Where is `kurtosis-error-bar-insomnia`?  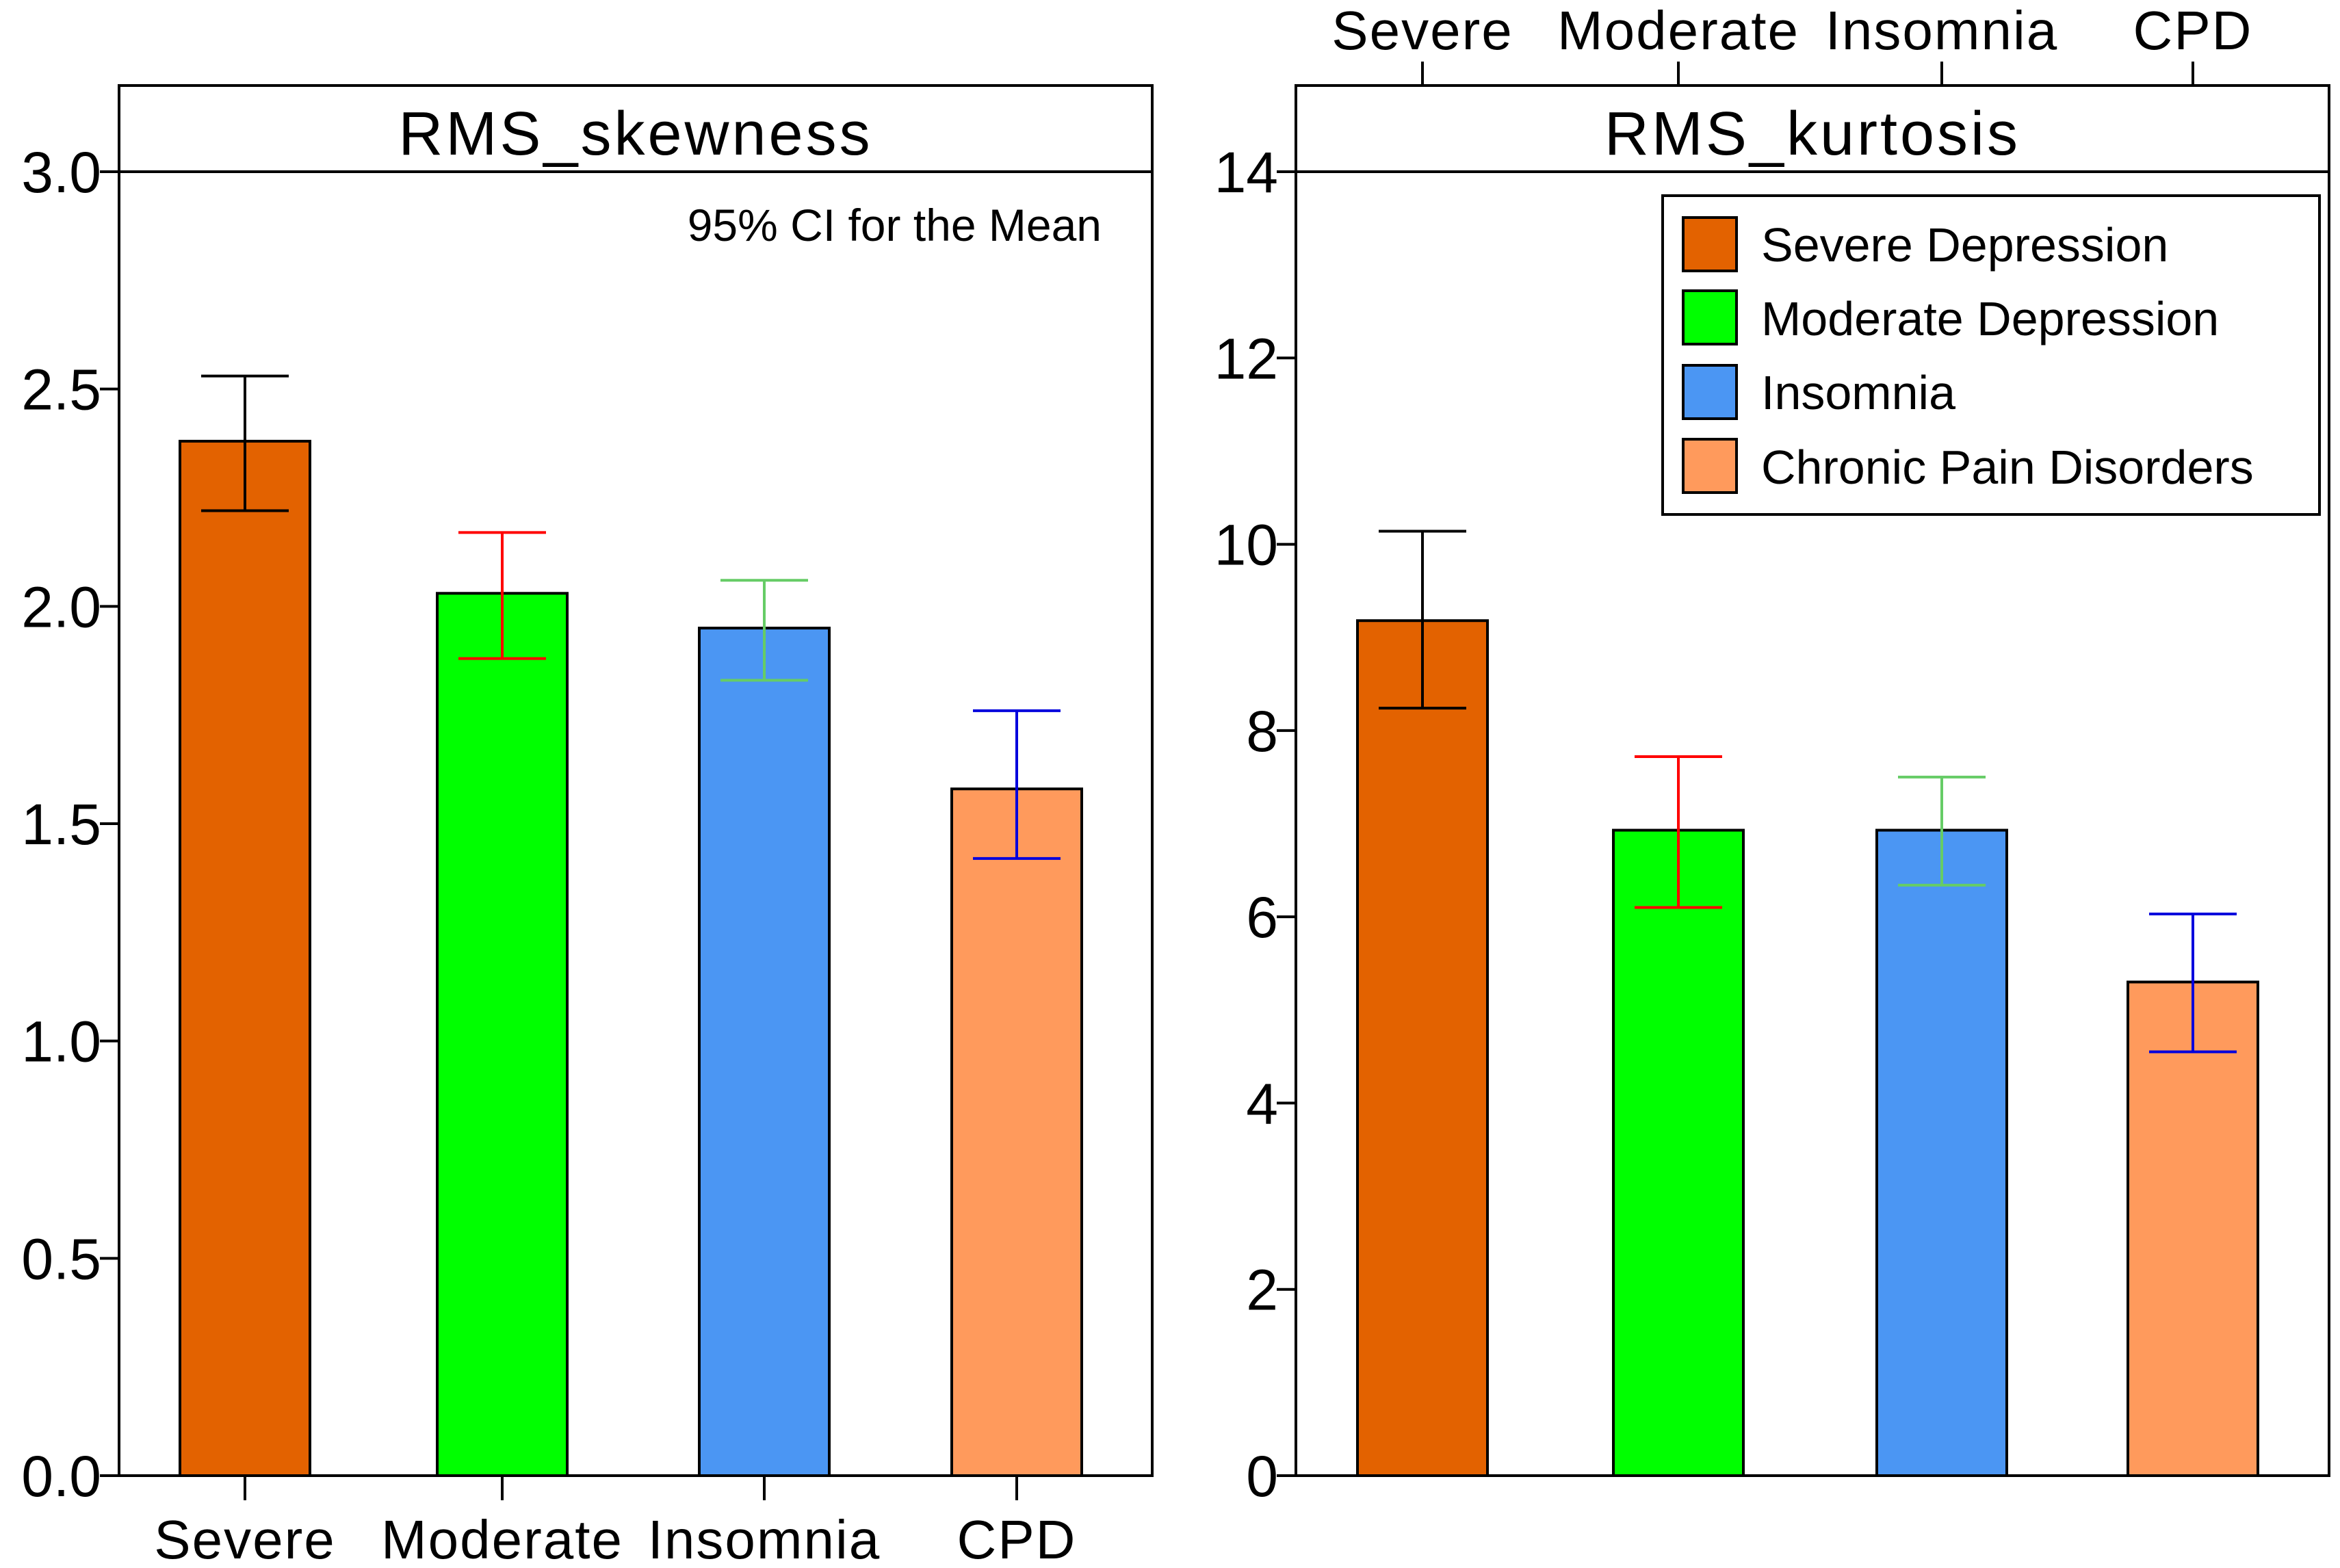 kurtosis-error-bar-insomnia is located at coordinates (1942, 831).